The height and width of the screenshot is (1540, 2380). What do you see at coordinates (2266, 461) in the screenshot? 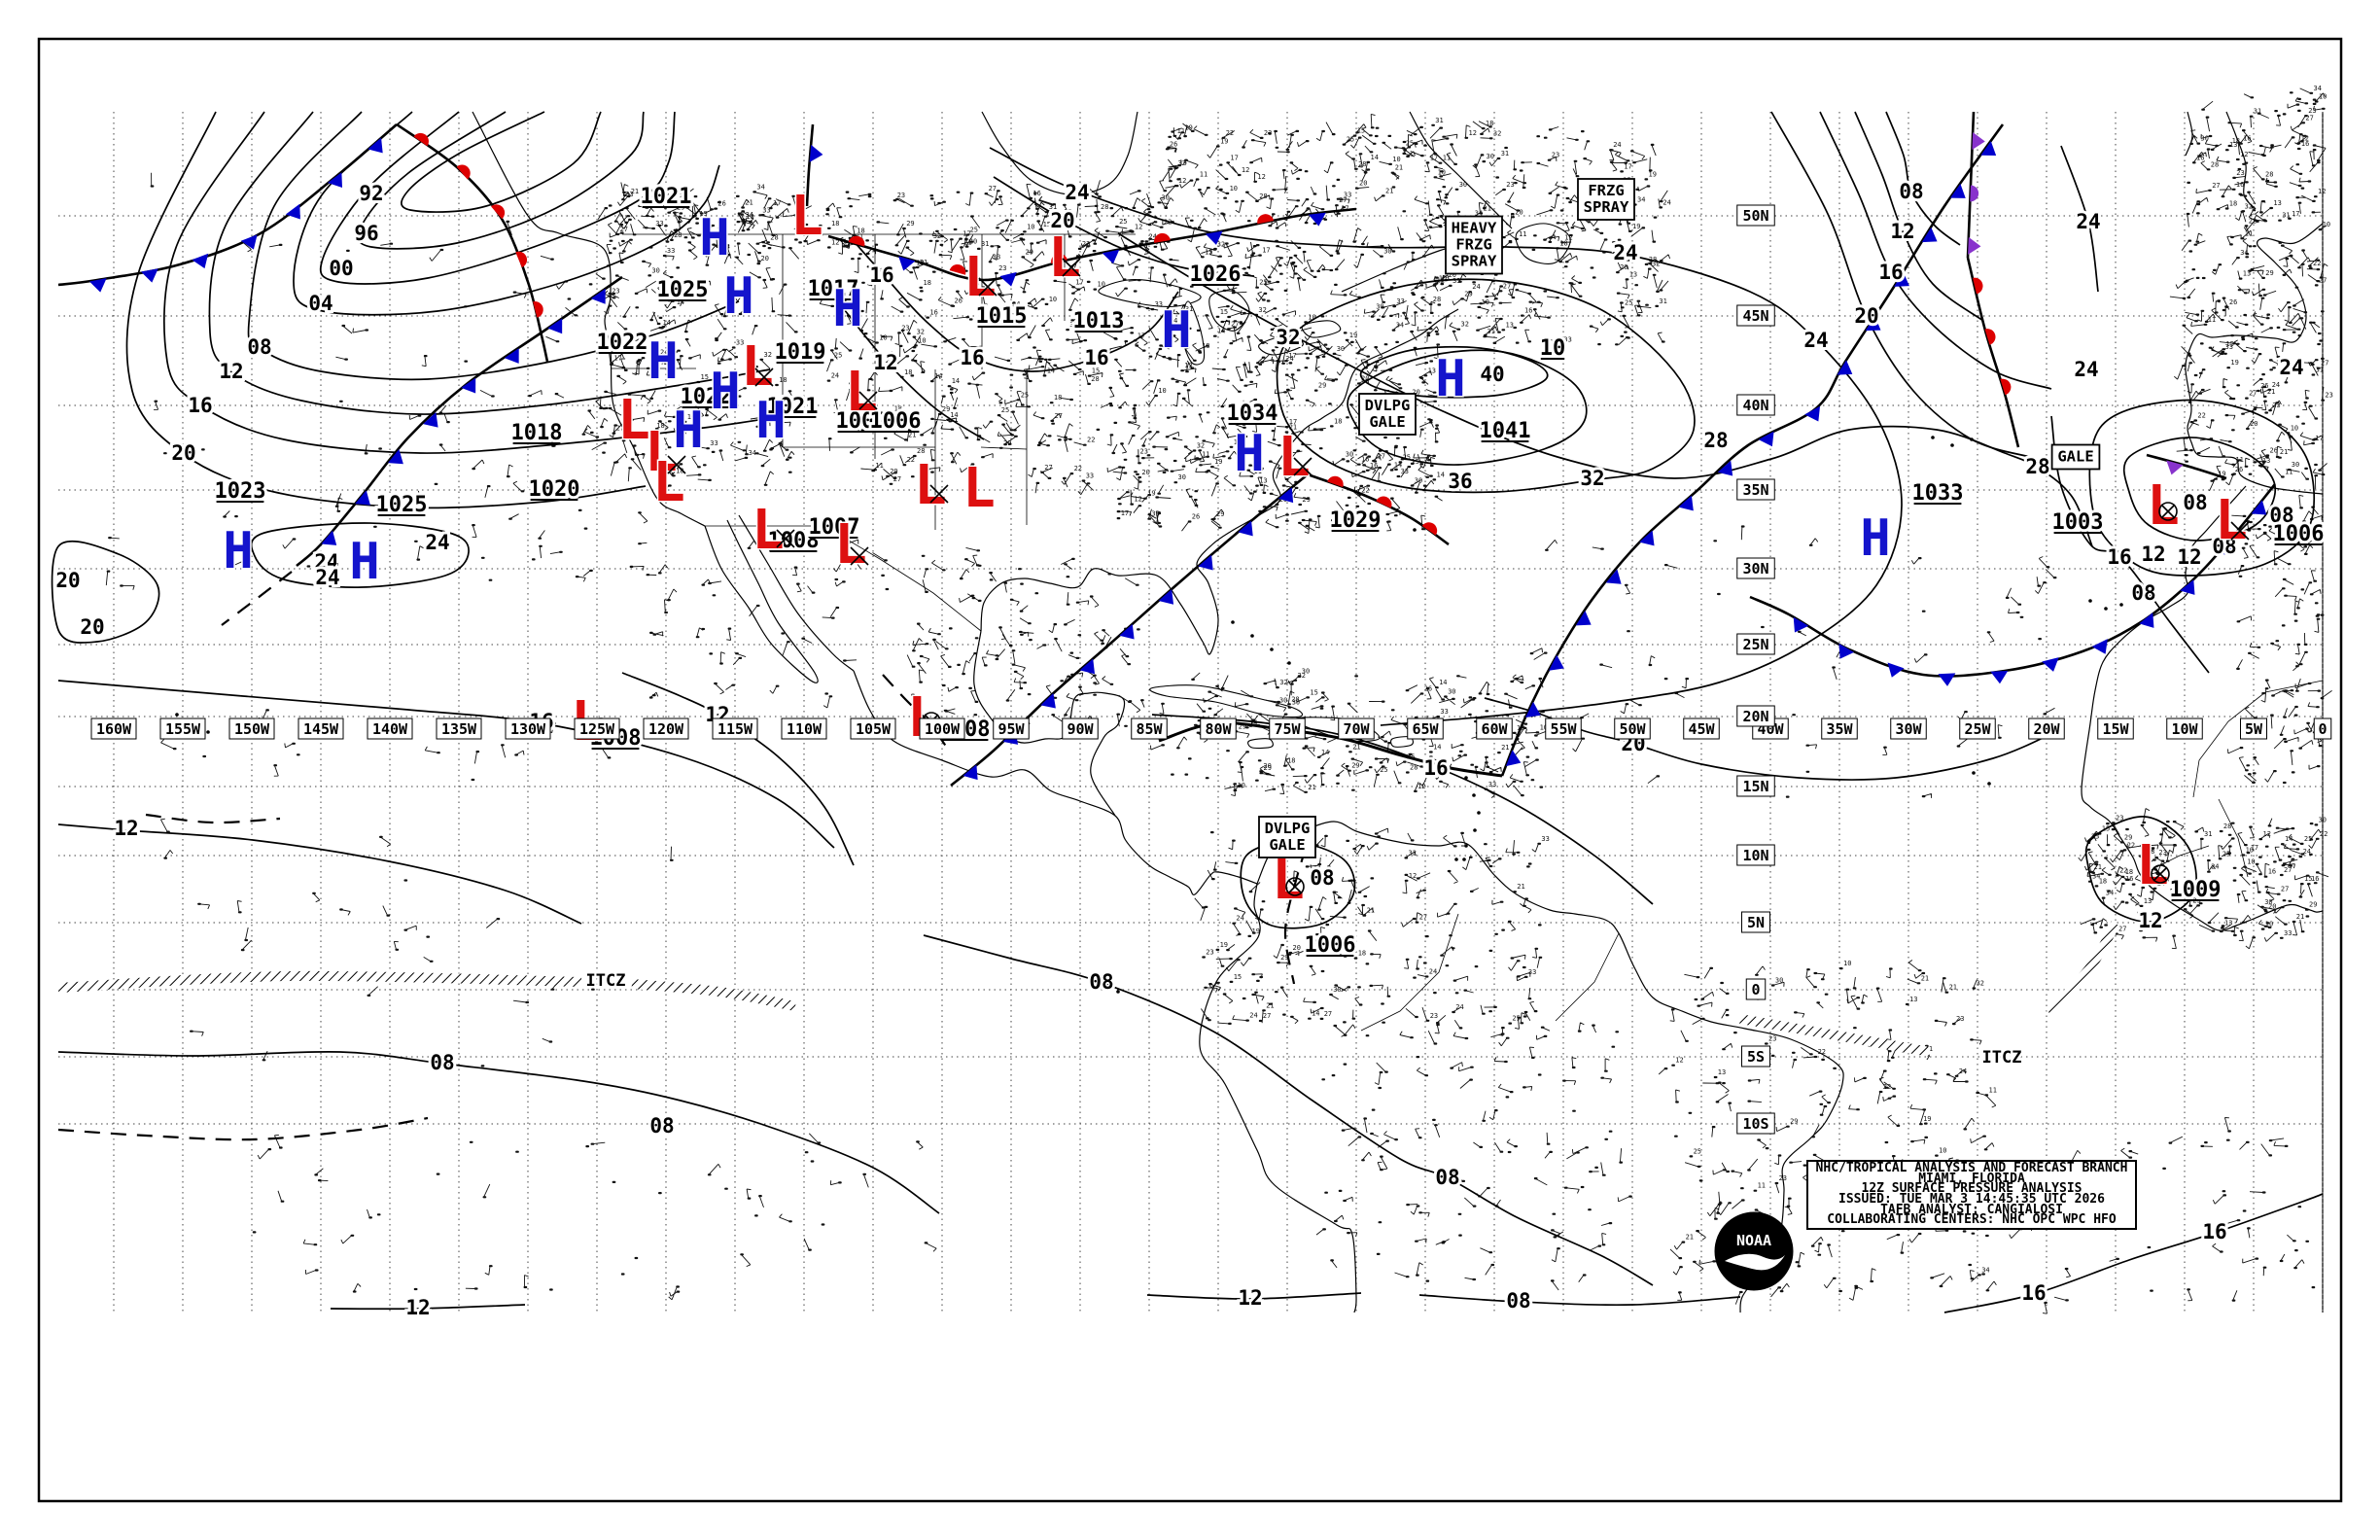
I see `station-value: 13` at bounding box center [2266, 461].